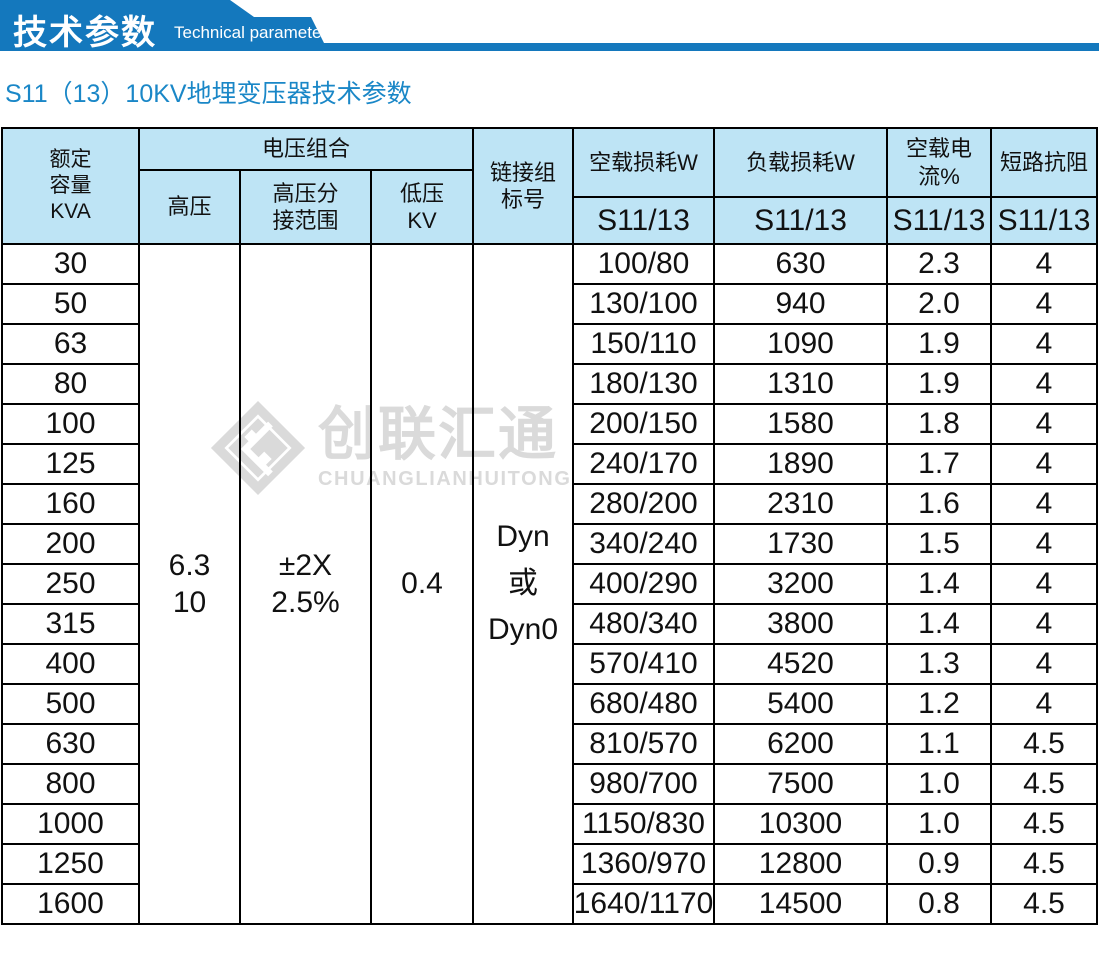  What do you see at coordinates (70, 904) in the screenshot?
I see `cell-kva: 1600` at bounding box center [70, 904].